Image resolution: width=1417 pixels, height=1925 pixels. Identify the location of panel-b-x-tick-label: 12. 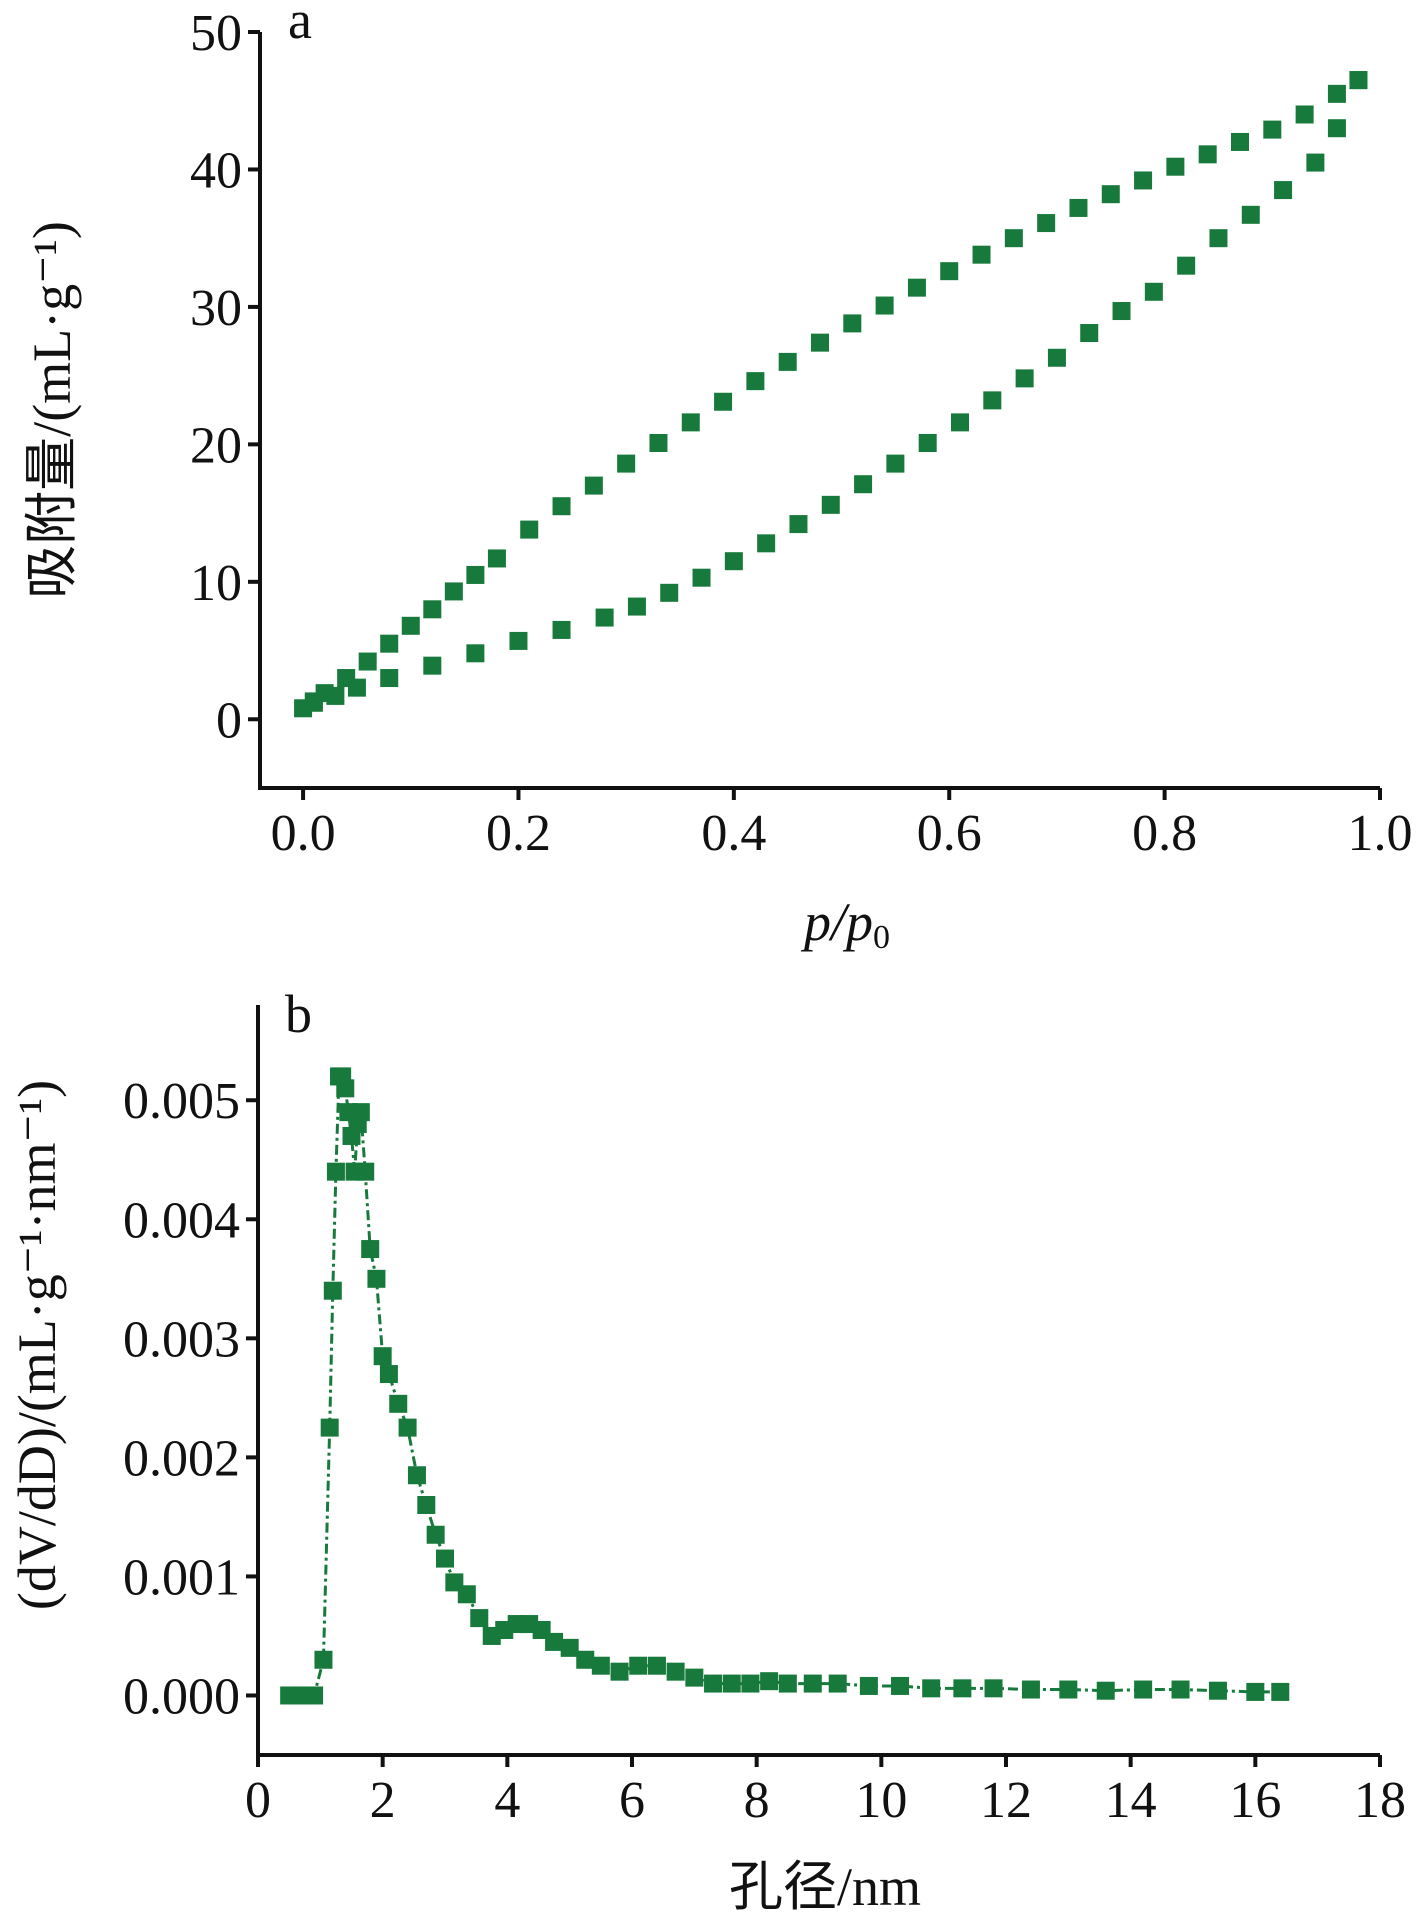
(1006, 1800).